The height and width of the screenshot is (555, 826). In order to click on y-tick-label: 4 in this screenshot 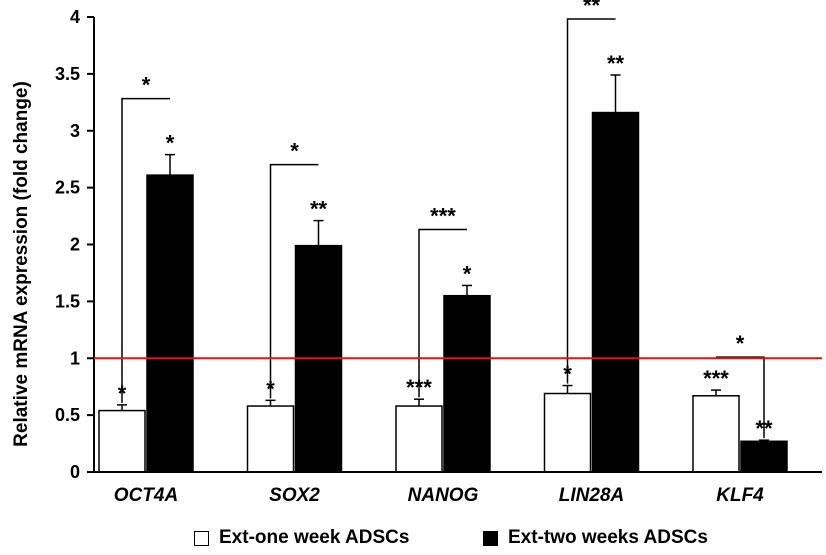, I will do `click(75, 17)`.